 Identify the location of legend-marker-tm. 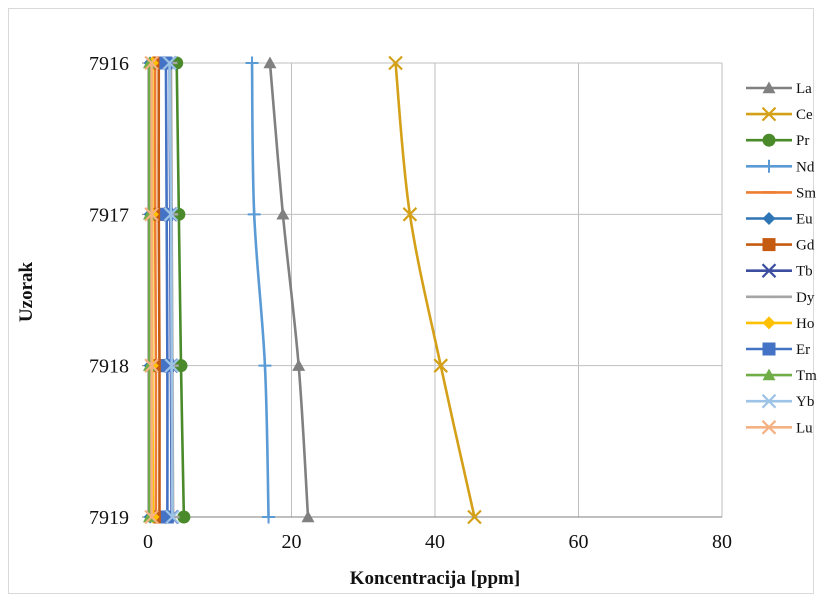
(769, 374).